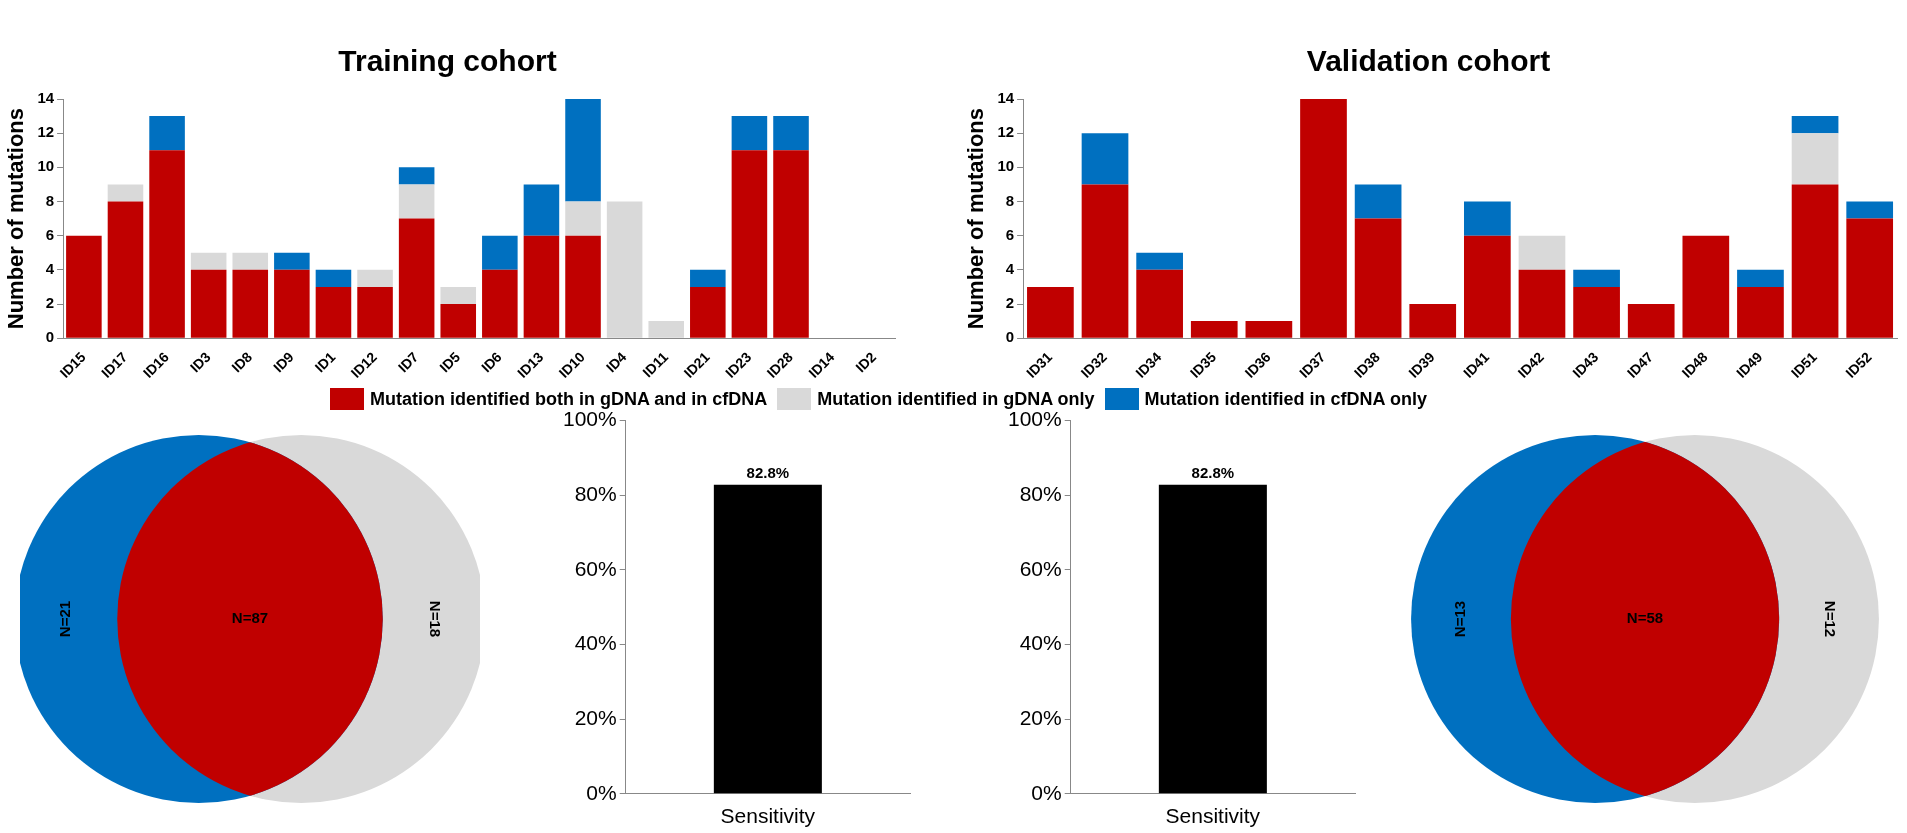  What do you see at coordinates (866, 362) in the screenshot?
I see `x-tick-label: ID2` at bounding box center [866, 362].